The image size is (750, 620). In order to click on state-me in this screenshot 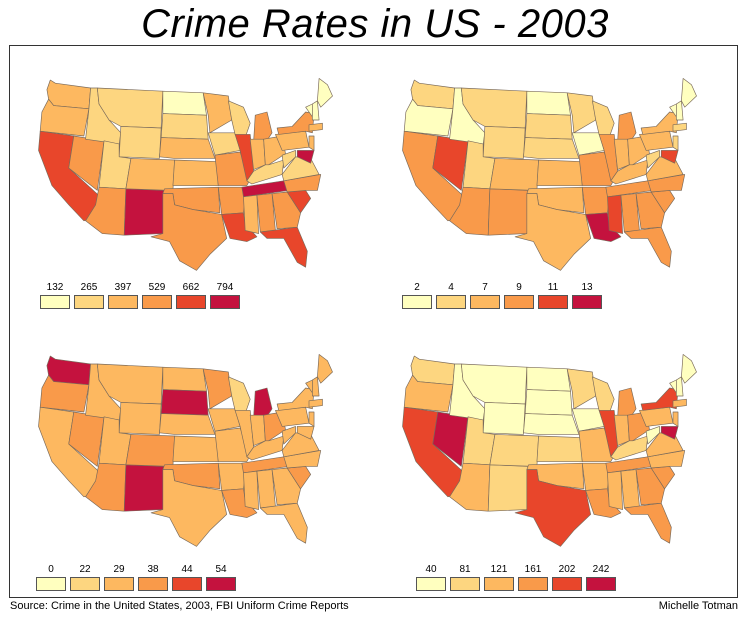, I will do `click(325, 93)`.